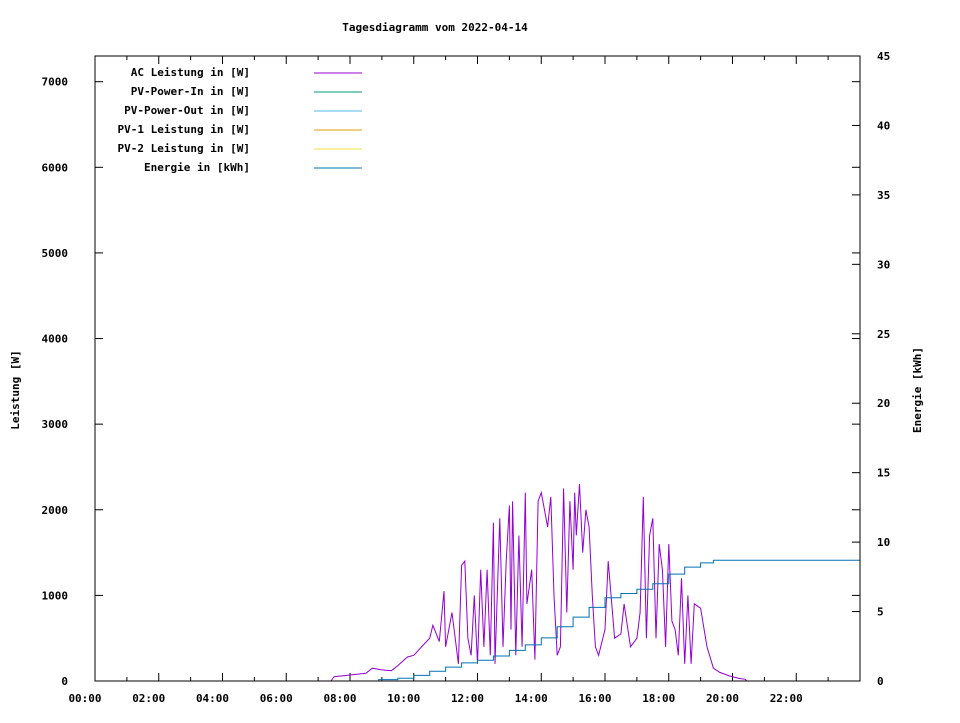  I want to click on legend-label: PV-2 Leistung in [W], so click(184, 148).